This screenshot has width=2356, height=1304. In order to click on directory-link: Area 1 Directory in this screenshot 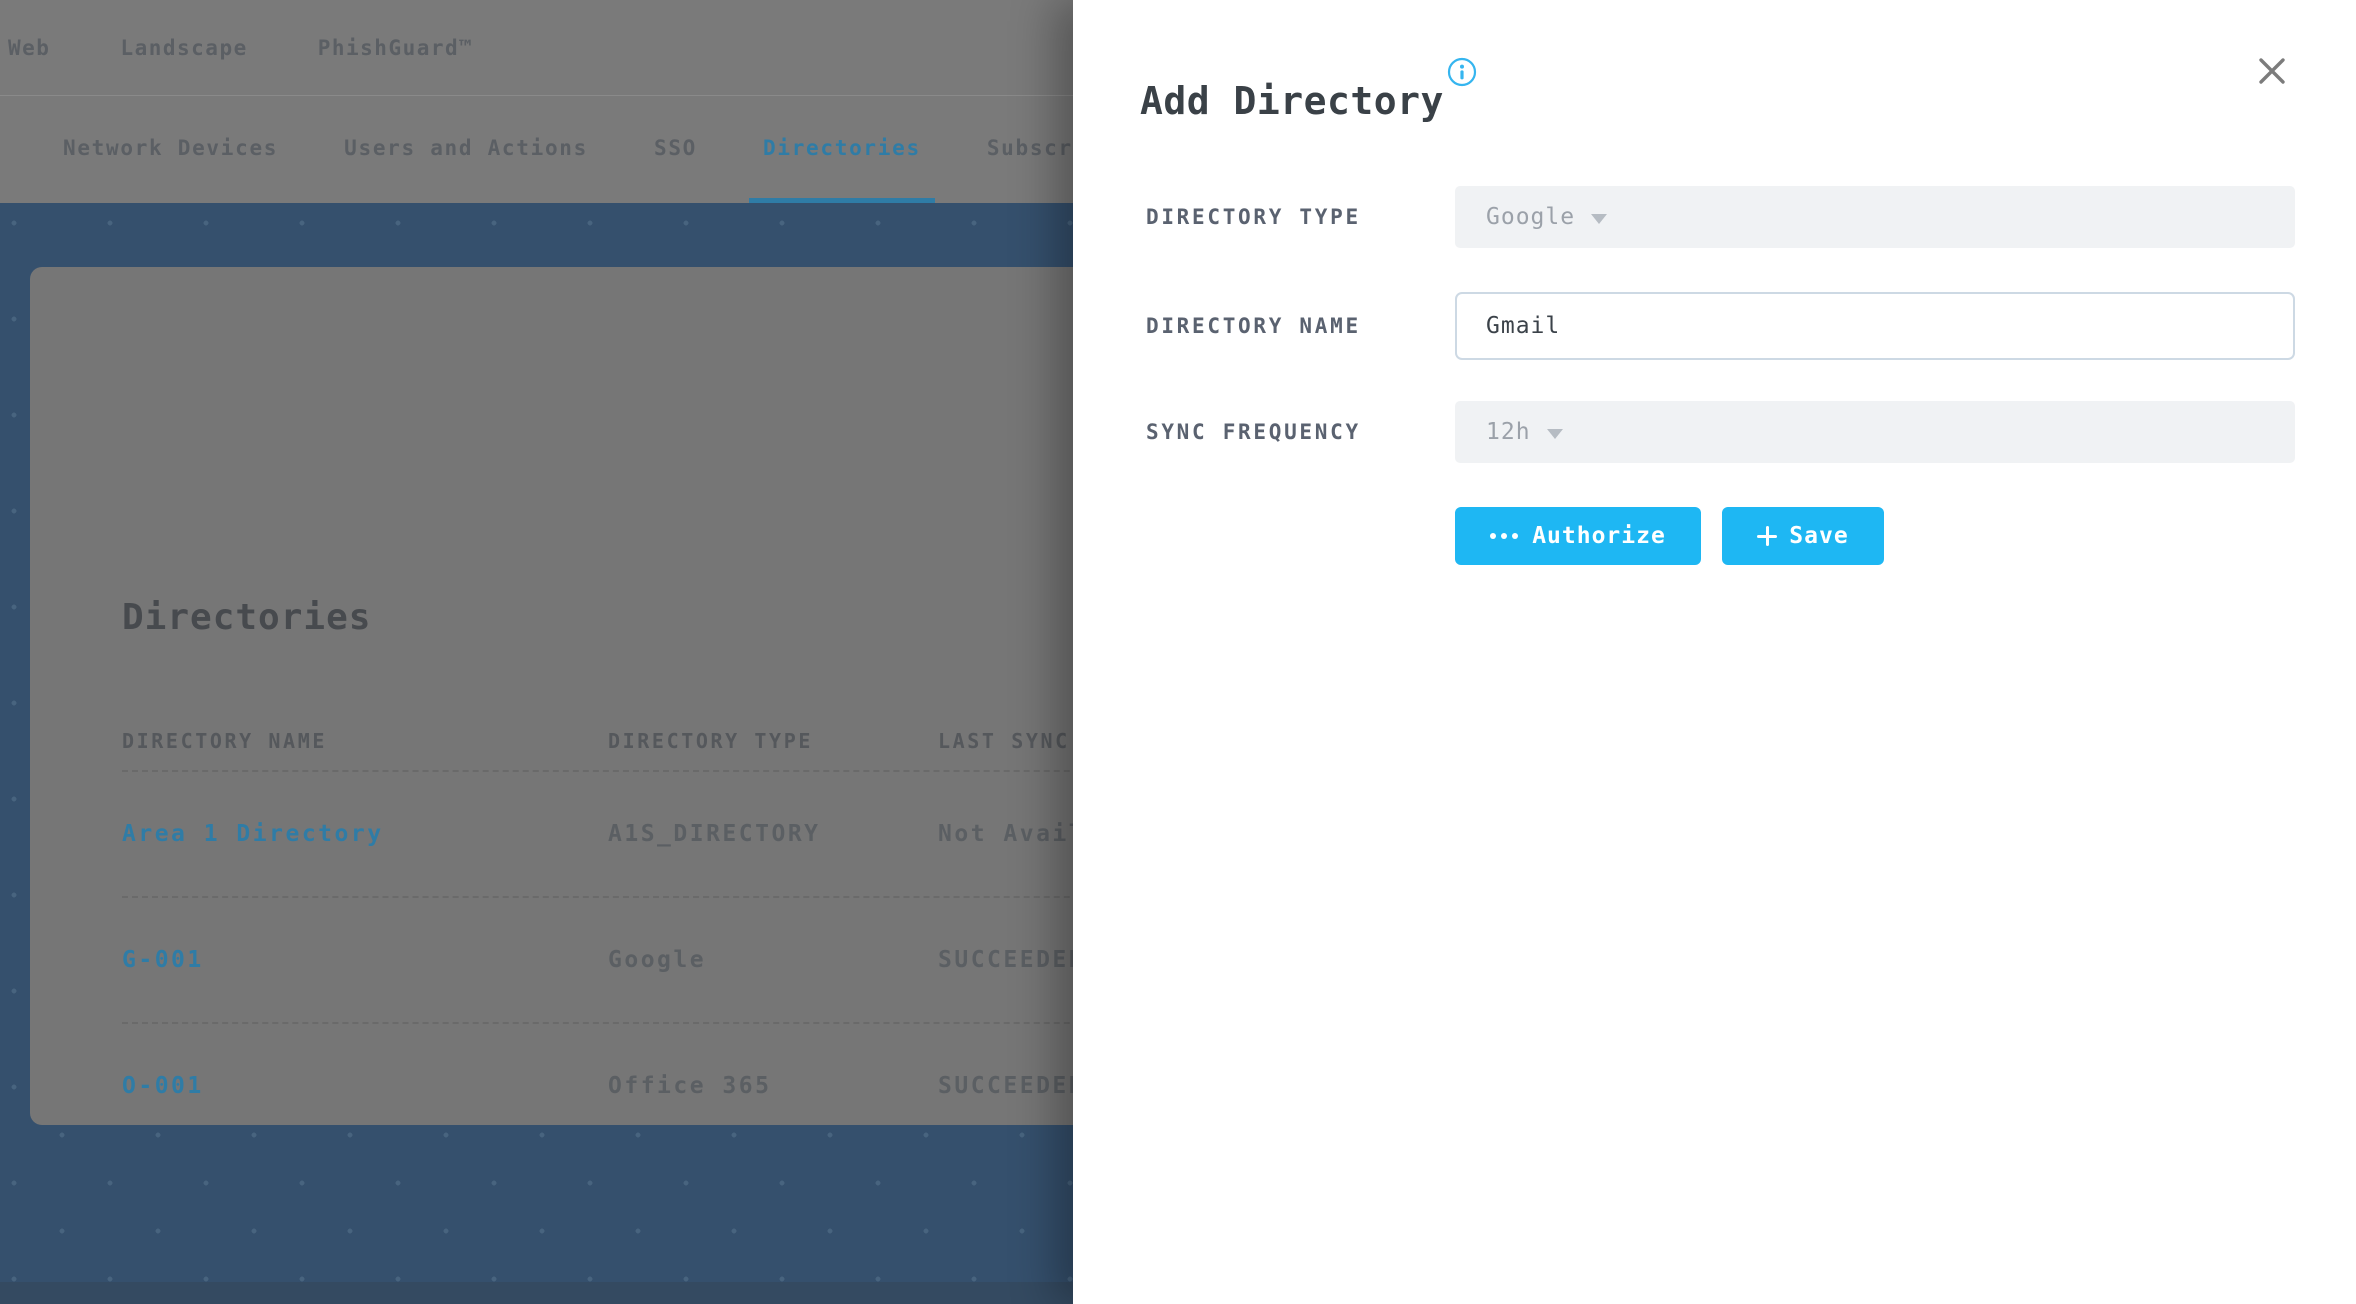, I will do `click(253, 834)`.